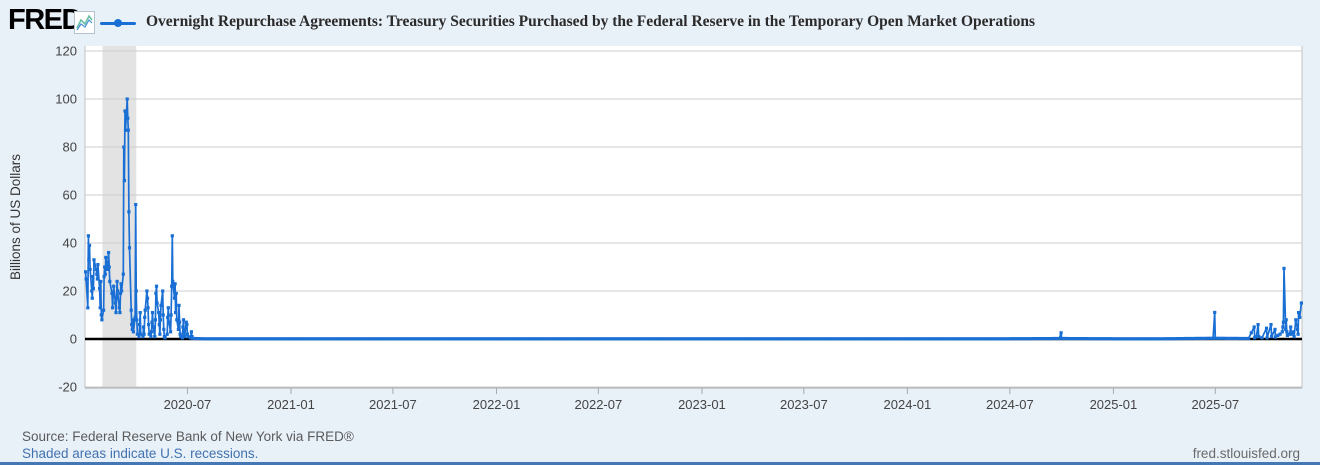 The image size is (1320, 465). What do you see at coordinates (119, 217) in the screenshot?
I see `recession-band` at bounding box center [119, 217].